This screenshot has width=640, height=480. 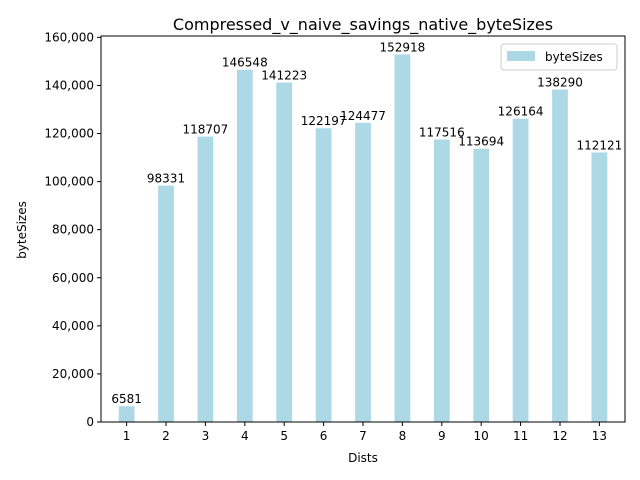 What do you see at coordinates (560, 83) in the screenshot?
I see `data-label-12: 138290` at bounding box center [560, 83].